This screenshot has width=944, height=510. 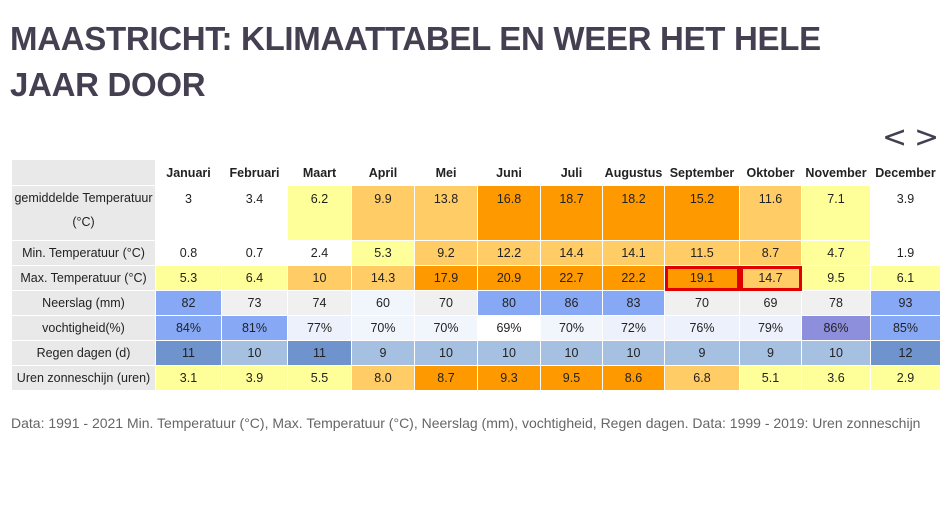 What do you see at coordinates (633, 213) in the screenshot?
I see `table-cell: 18.2` at bounding box center [633, 213].